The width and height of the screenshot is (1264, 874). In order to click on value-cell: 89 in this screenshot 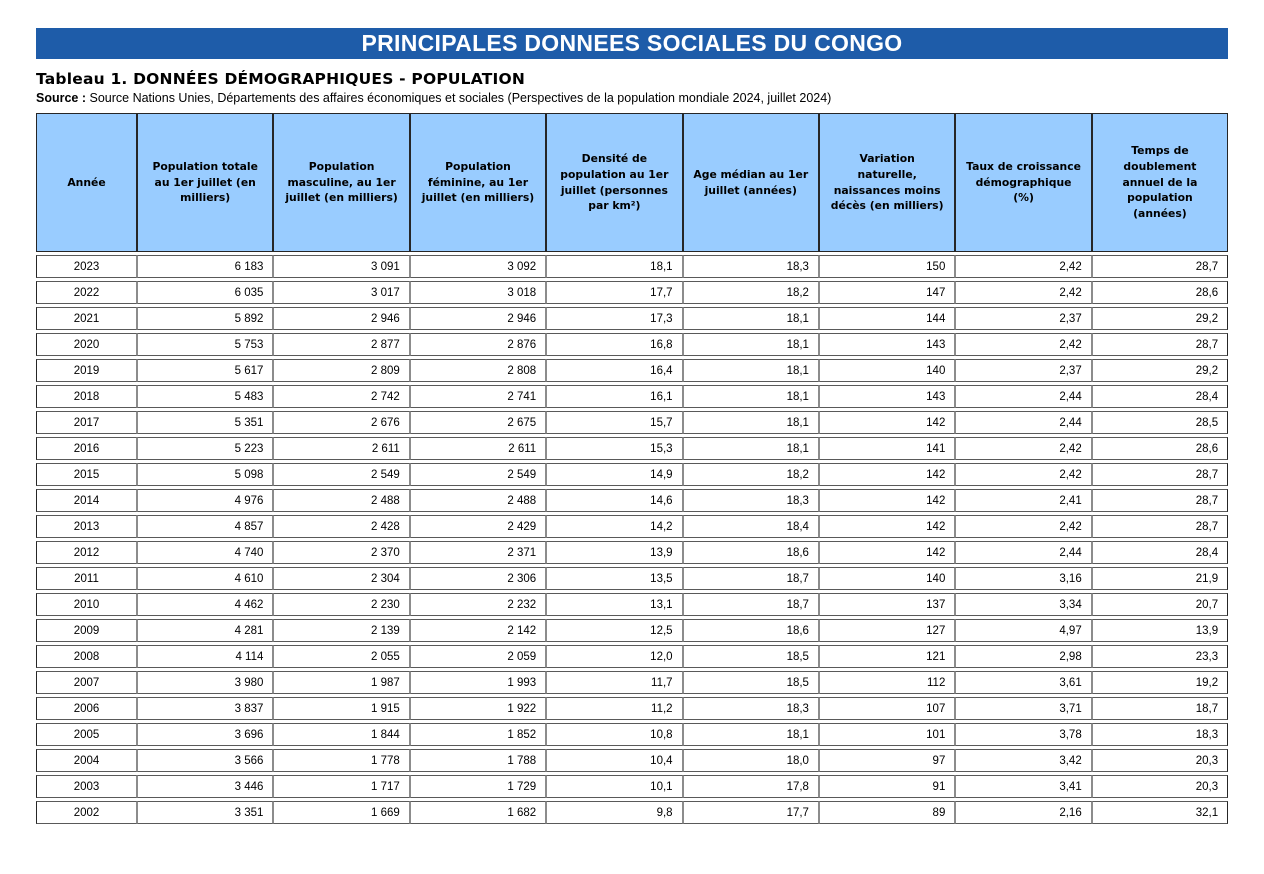, I will do `click(887, 812)`.